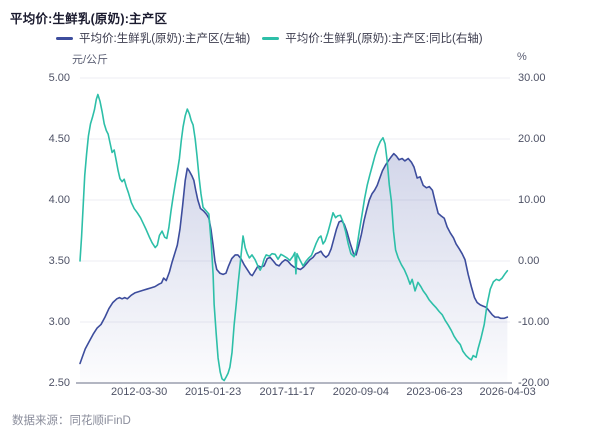 This screenshot has height=439, width=600. I want to click on chart-title: 平均价:生鲜乳(原奶):主产区, so click(89, 19).